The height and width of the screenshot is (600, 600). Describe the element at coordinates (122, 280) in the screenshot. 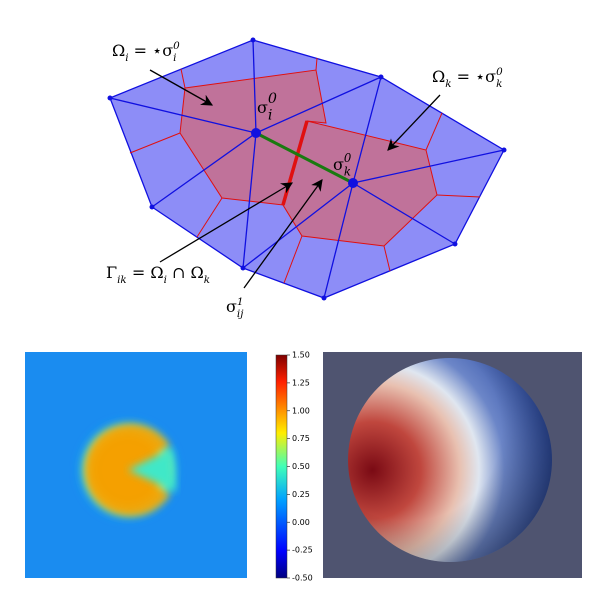

I see `label-part: ik` at that location.